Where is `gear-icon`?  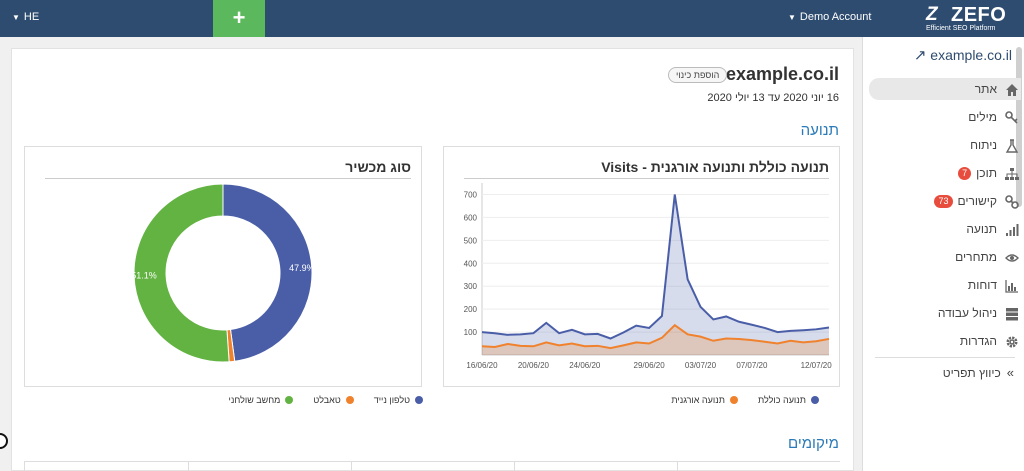
gear-icon is located at coordinates (1012, 341).